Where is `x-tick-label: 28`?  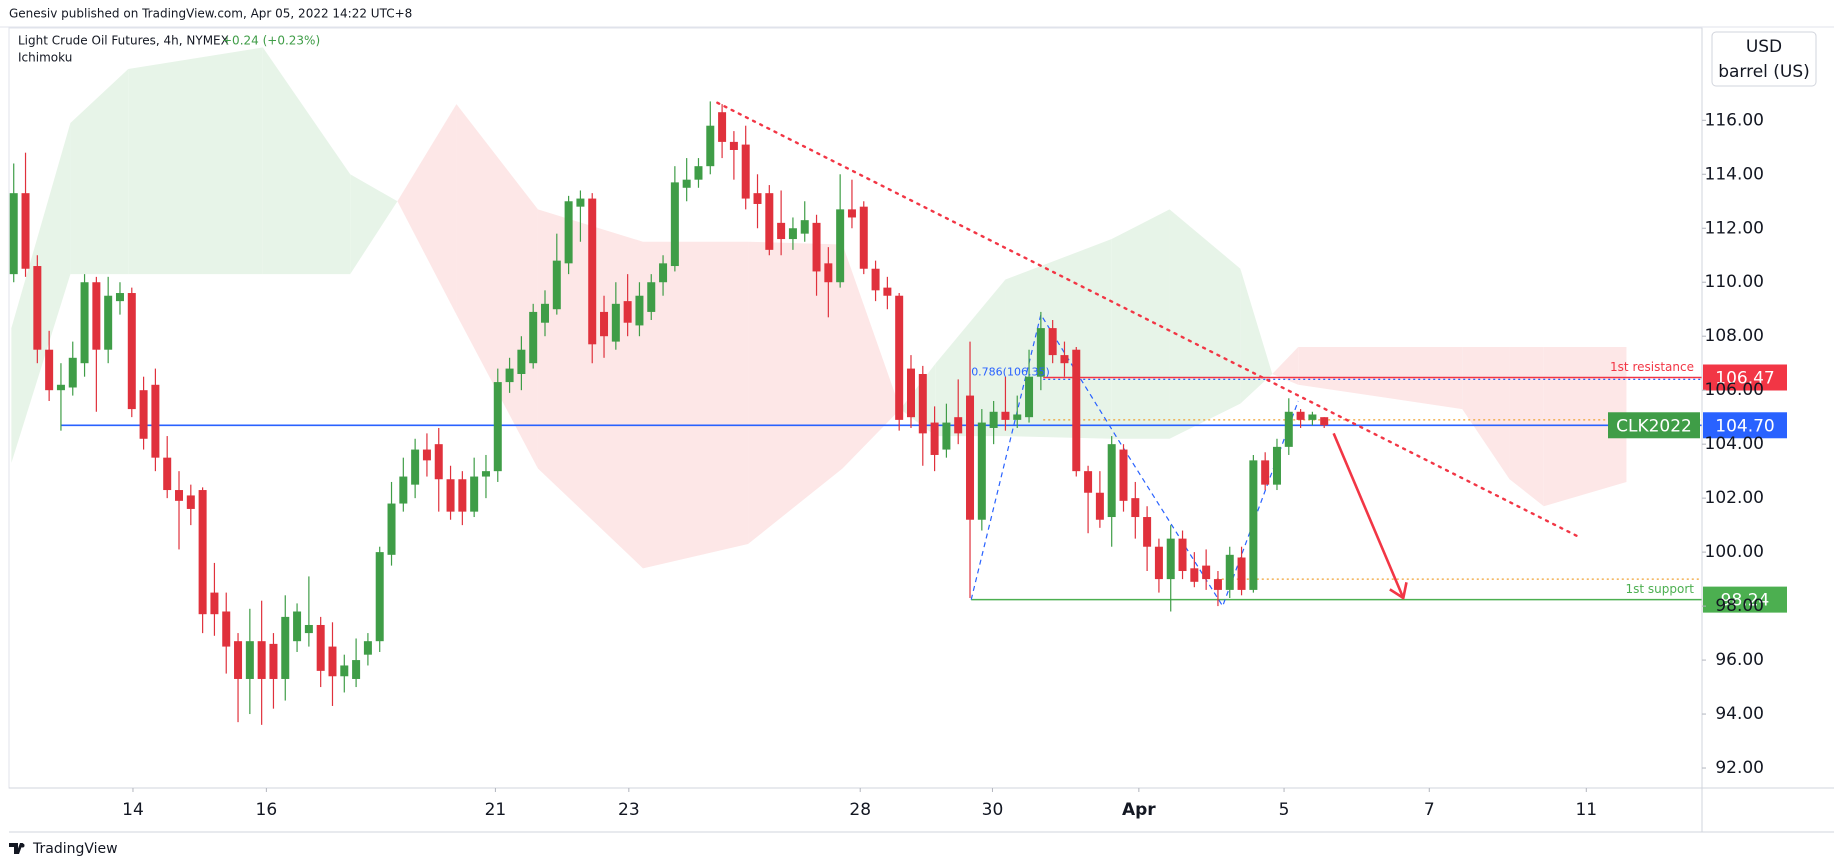 x-tick-label: 28 is located at coordinates (860, 810).